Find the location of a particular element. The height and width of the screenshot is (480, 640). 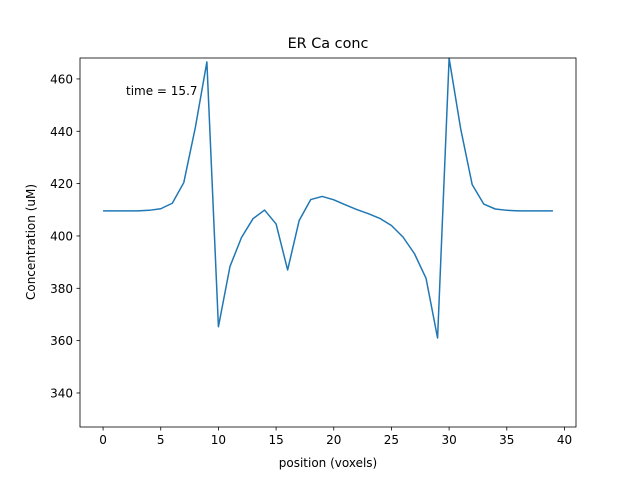

x-tick-label: 0 is located at coordinates (103, 440).